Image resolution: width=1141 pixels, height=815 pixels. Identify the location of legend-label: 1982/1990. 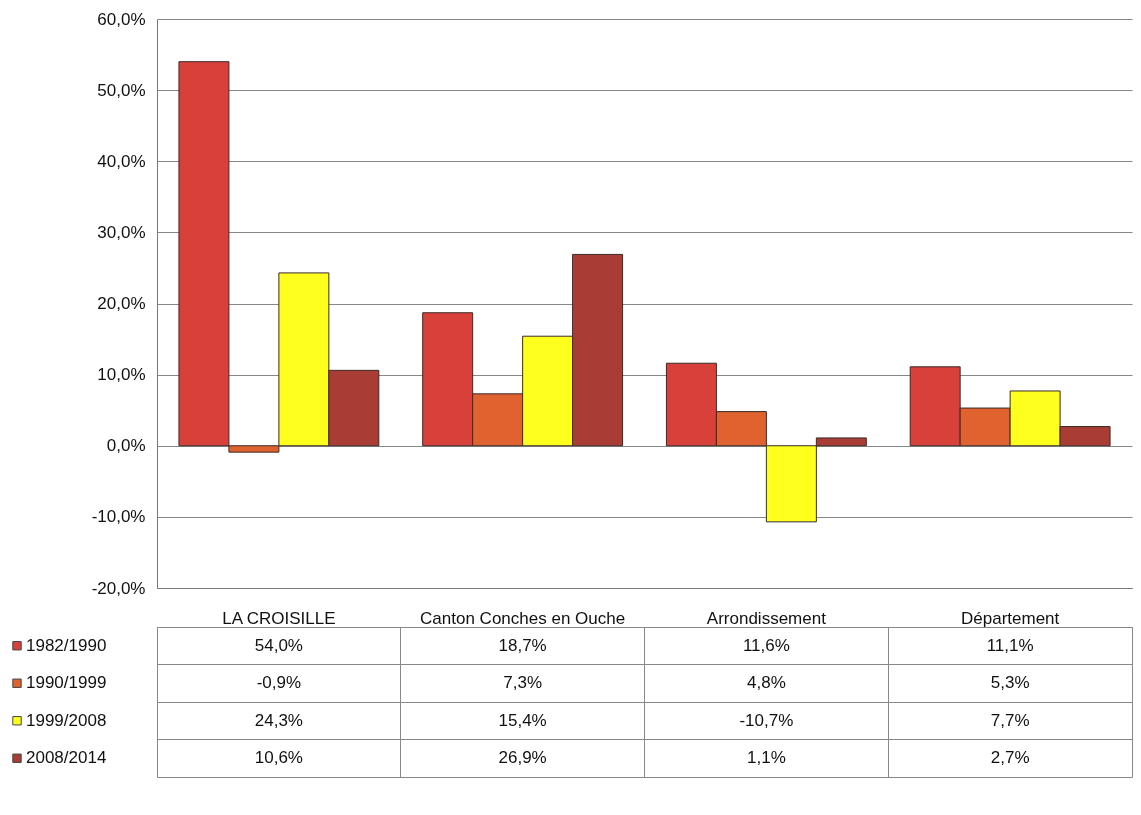
(66, 645).